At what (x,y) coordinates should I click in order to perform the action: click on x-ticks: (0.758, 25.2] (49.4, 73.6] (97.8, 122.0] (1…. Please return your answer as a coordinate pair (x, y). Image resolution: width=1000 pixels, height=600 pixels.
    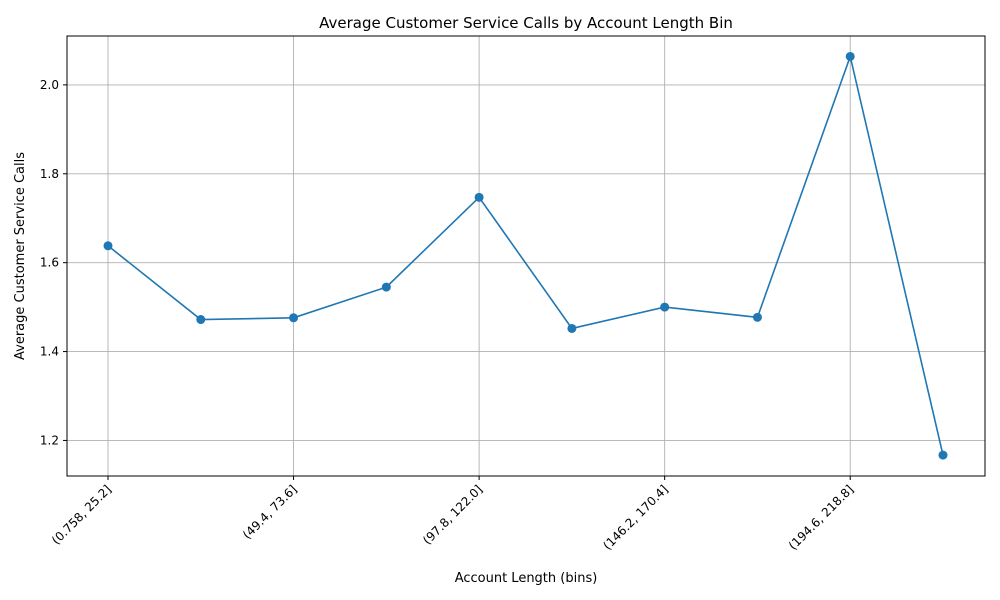
    Looking at the image, I should click on (452, 514).